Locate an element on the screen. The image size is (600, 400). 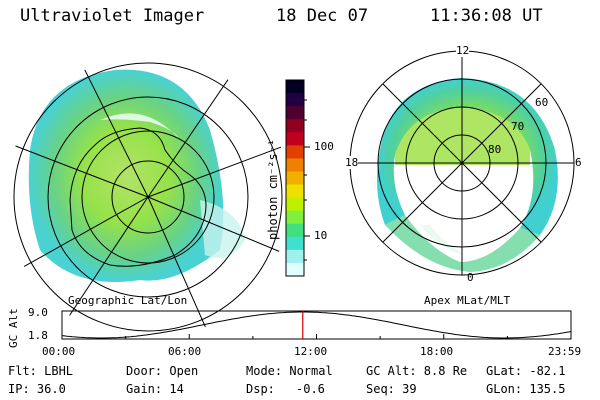
altitude-curve is located at coordinates (316, 325).